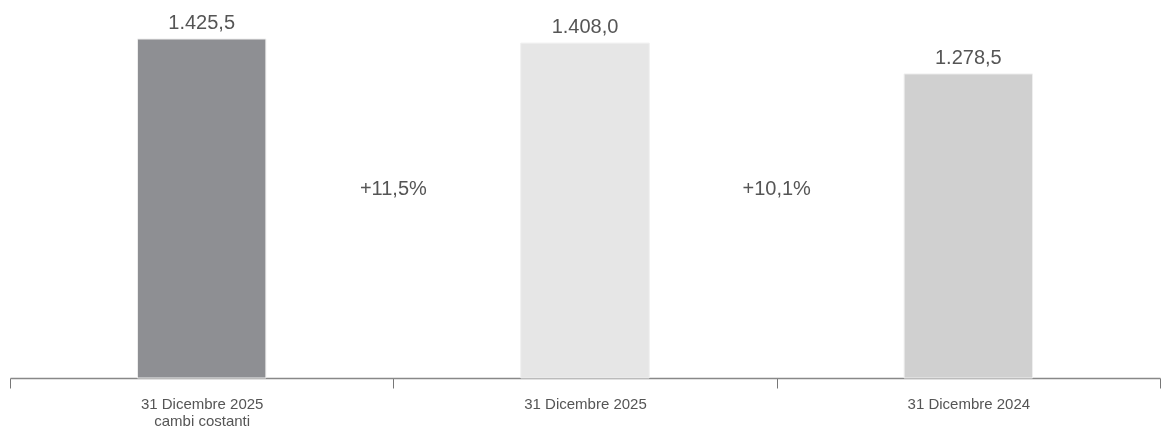 Image resolution: width=1167 pixels, height=431 pixels. What do you see at coordinates (585, 26) in the screenshot?
I see `data-label: 1.408,0` at bounding box center [585, 26].